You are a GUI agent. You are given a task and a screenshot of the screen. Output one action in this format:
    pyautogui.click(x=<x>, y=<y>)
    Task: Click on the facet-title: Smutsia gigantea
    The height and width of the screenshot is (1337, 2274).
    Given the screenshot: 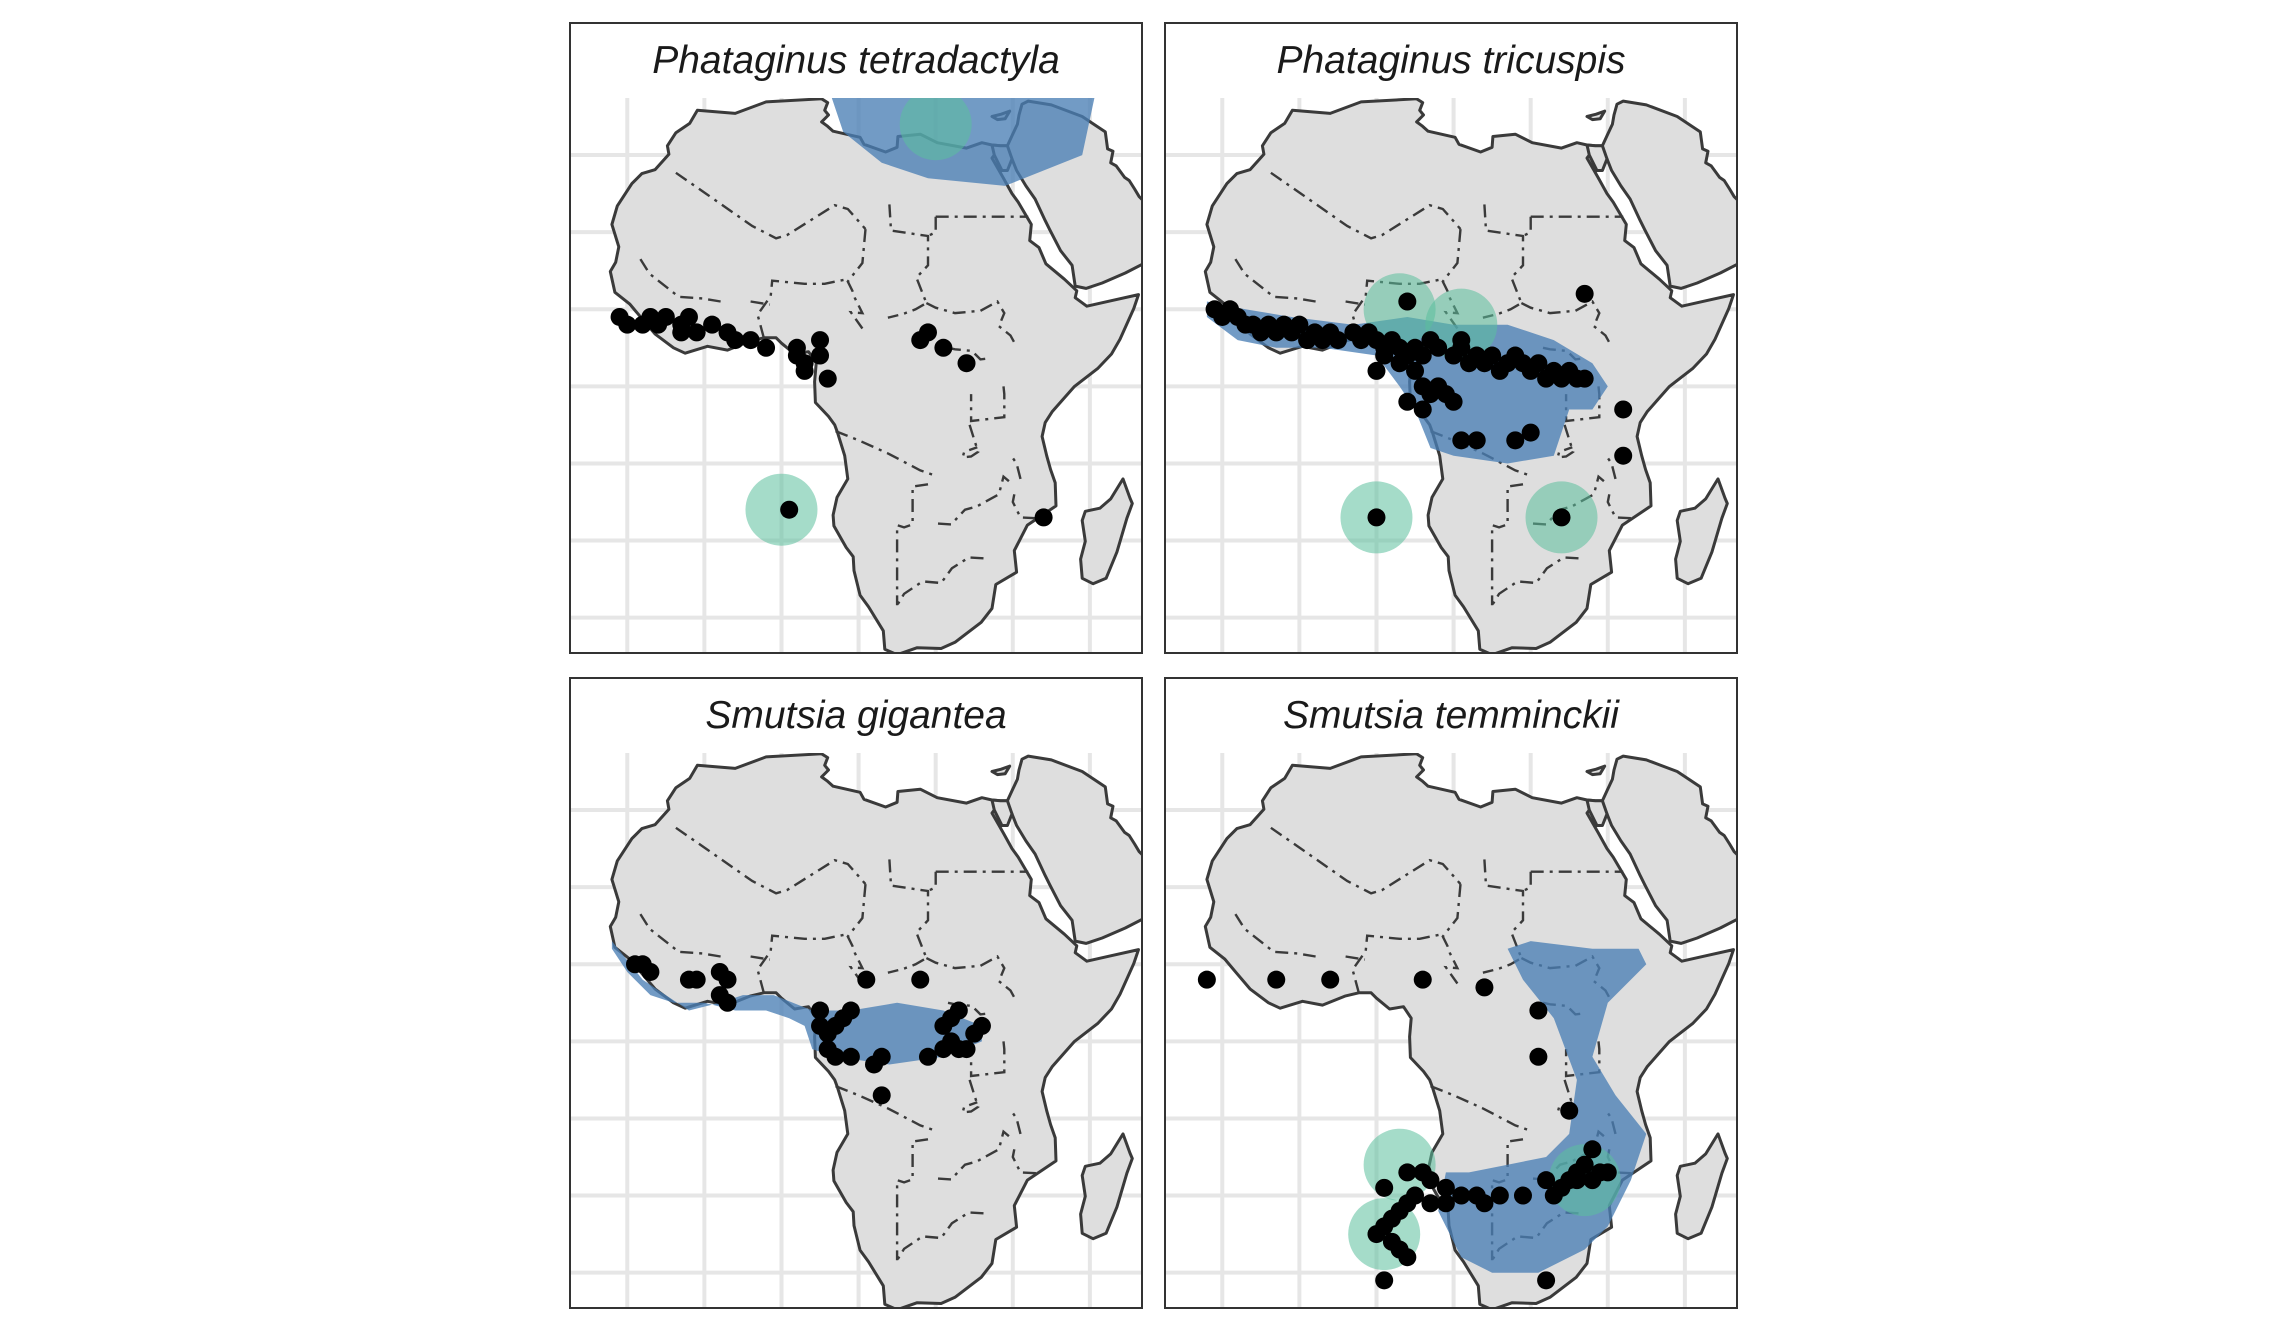 What is the action you would take?
    pyautogui.click(x=856, y=715)
    